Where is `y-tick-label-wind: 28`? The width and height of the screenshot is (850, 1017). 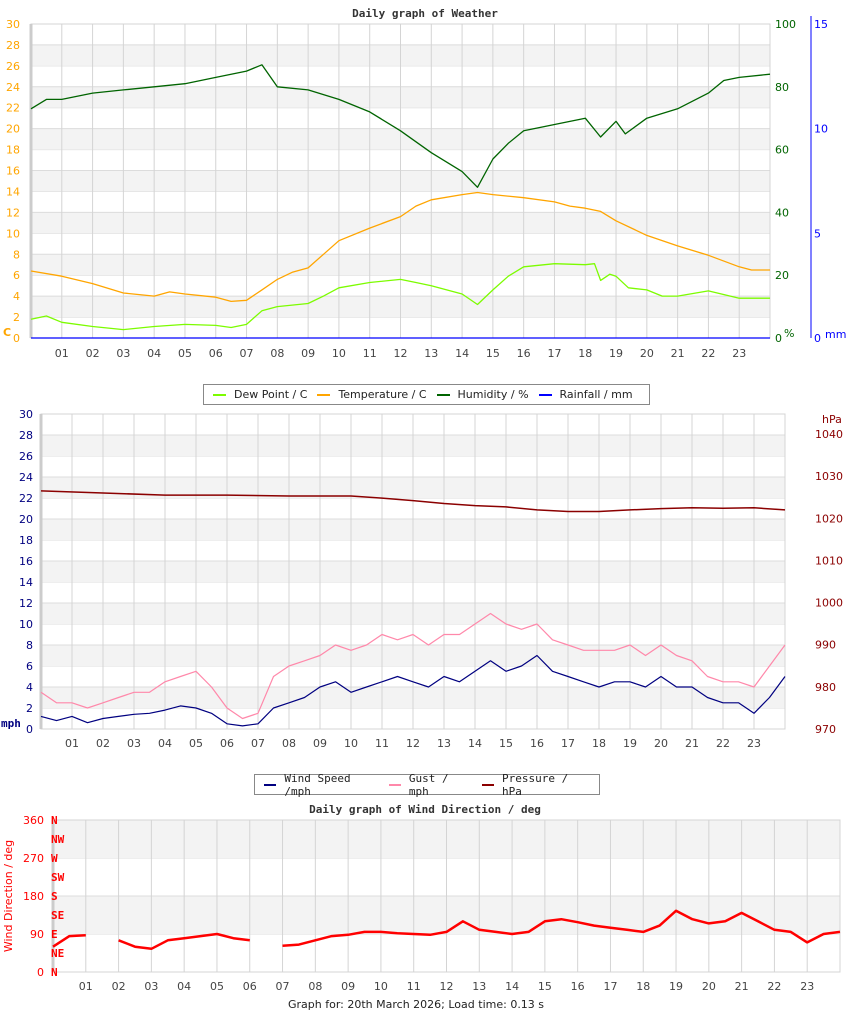
y-tick-label-wind: 28 is located at coordinates (26, 435).